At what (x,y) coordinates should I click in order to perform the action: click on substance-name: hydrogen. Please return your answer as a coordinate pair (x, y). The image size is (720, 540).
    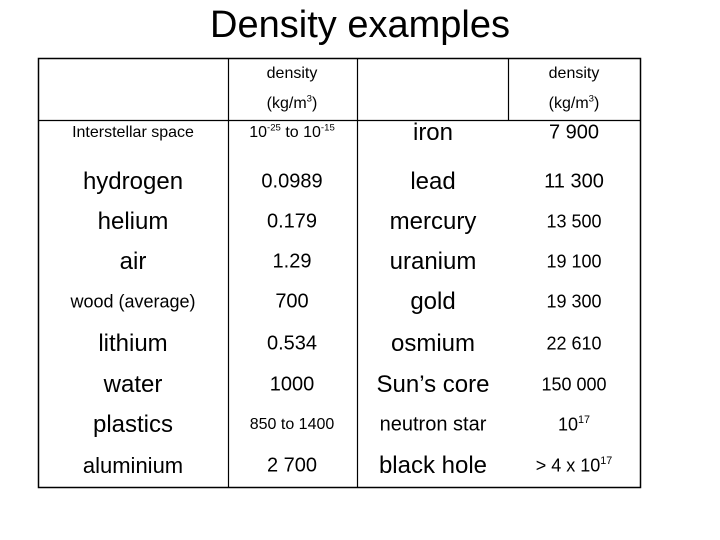
    Looking at the image, I should click on (133, 182).